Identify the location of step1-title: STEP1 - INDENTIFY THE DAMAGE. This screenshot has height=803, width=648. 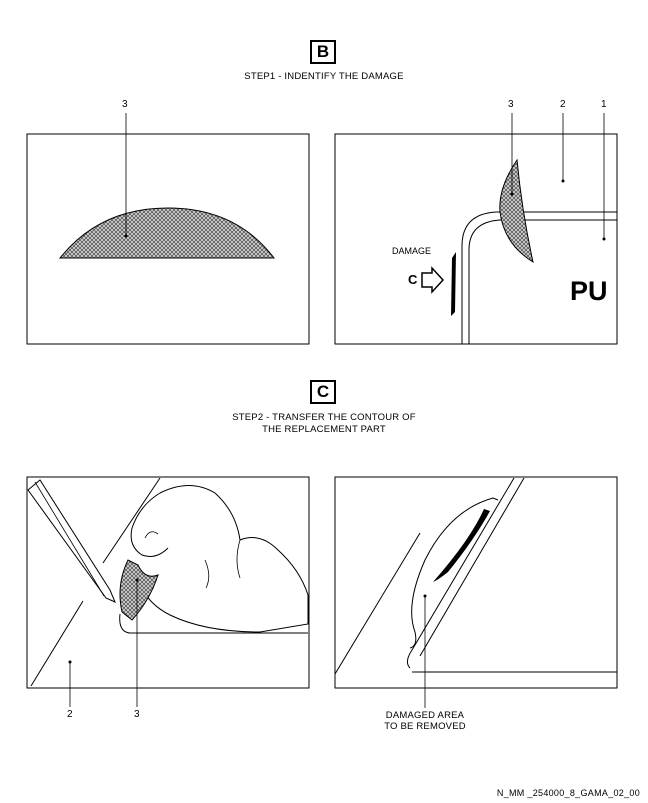
(324, 76).